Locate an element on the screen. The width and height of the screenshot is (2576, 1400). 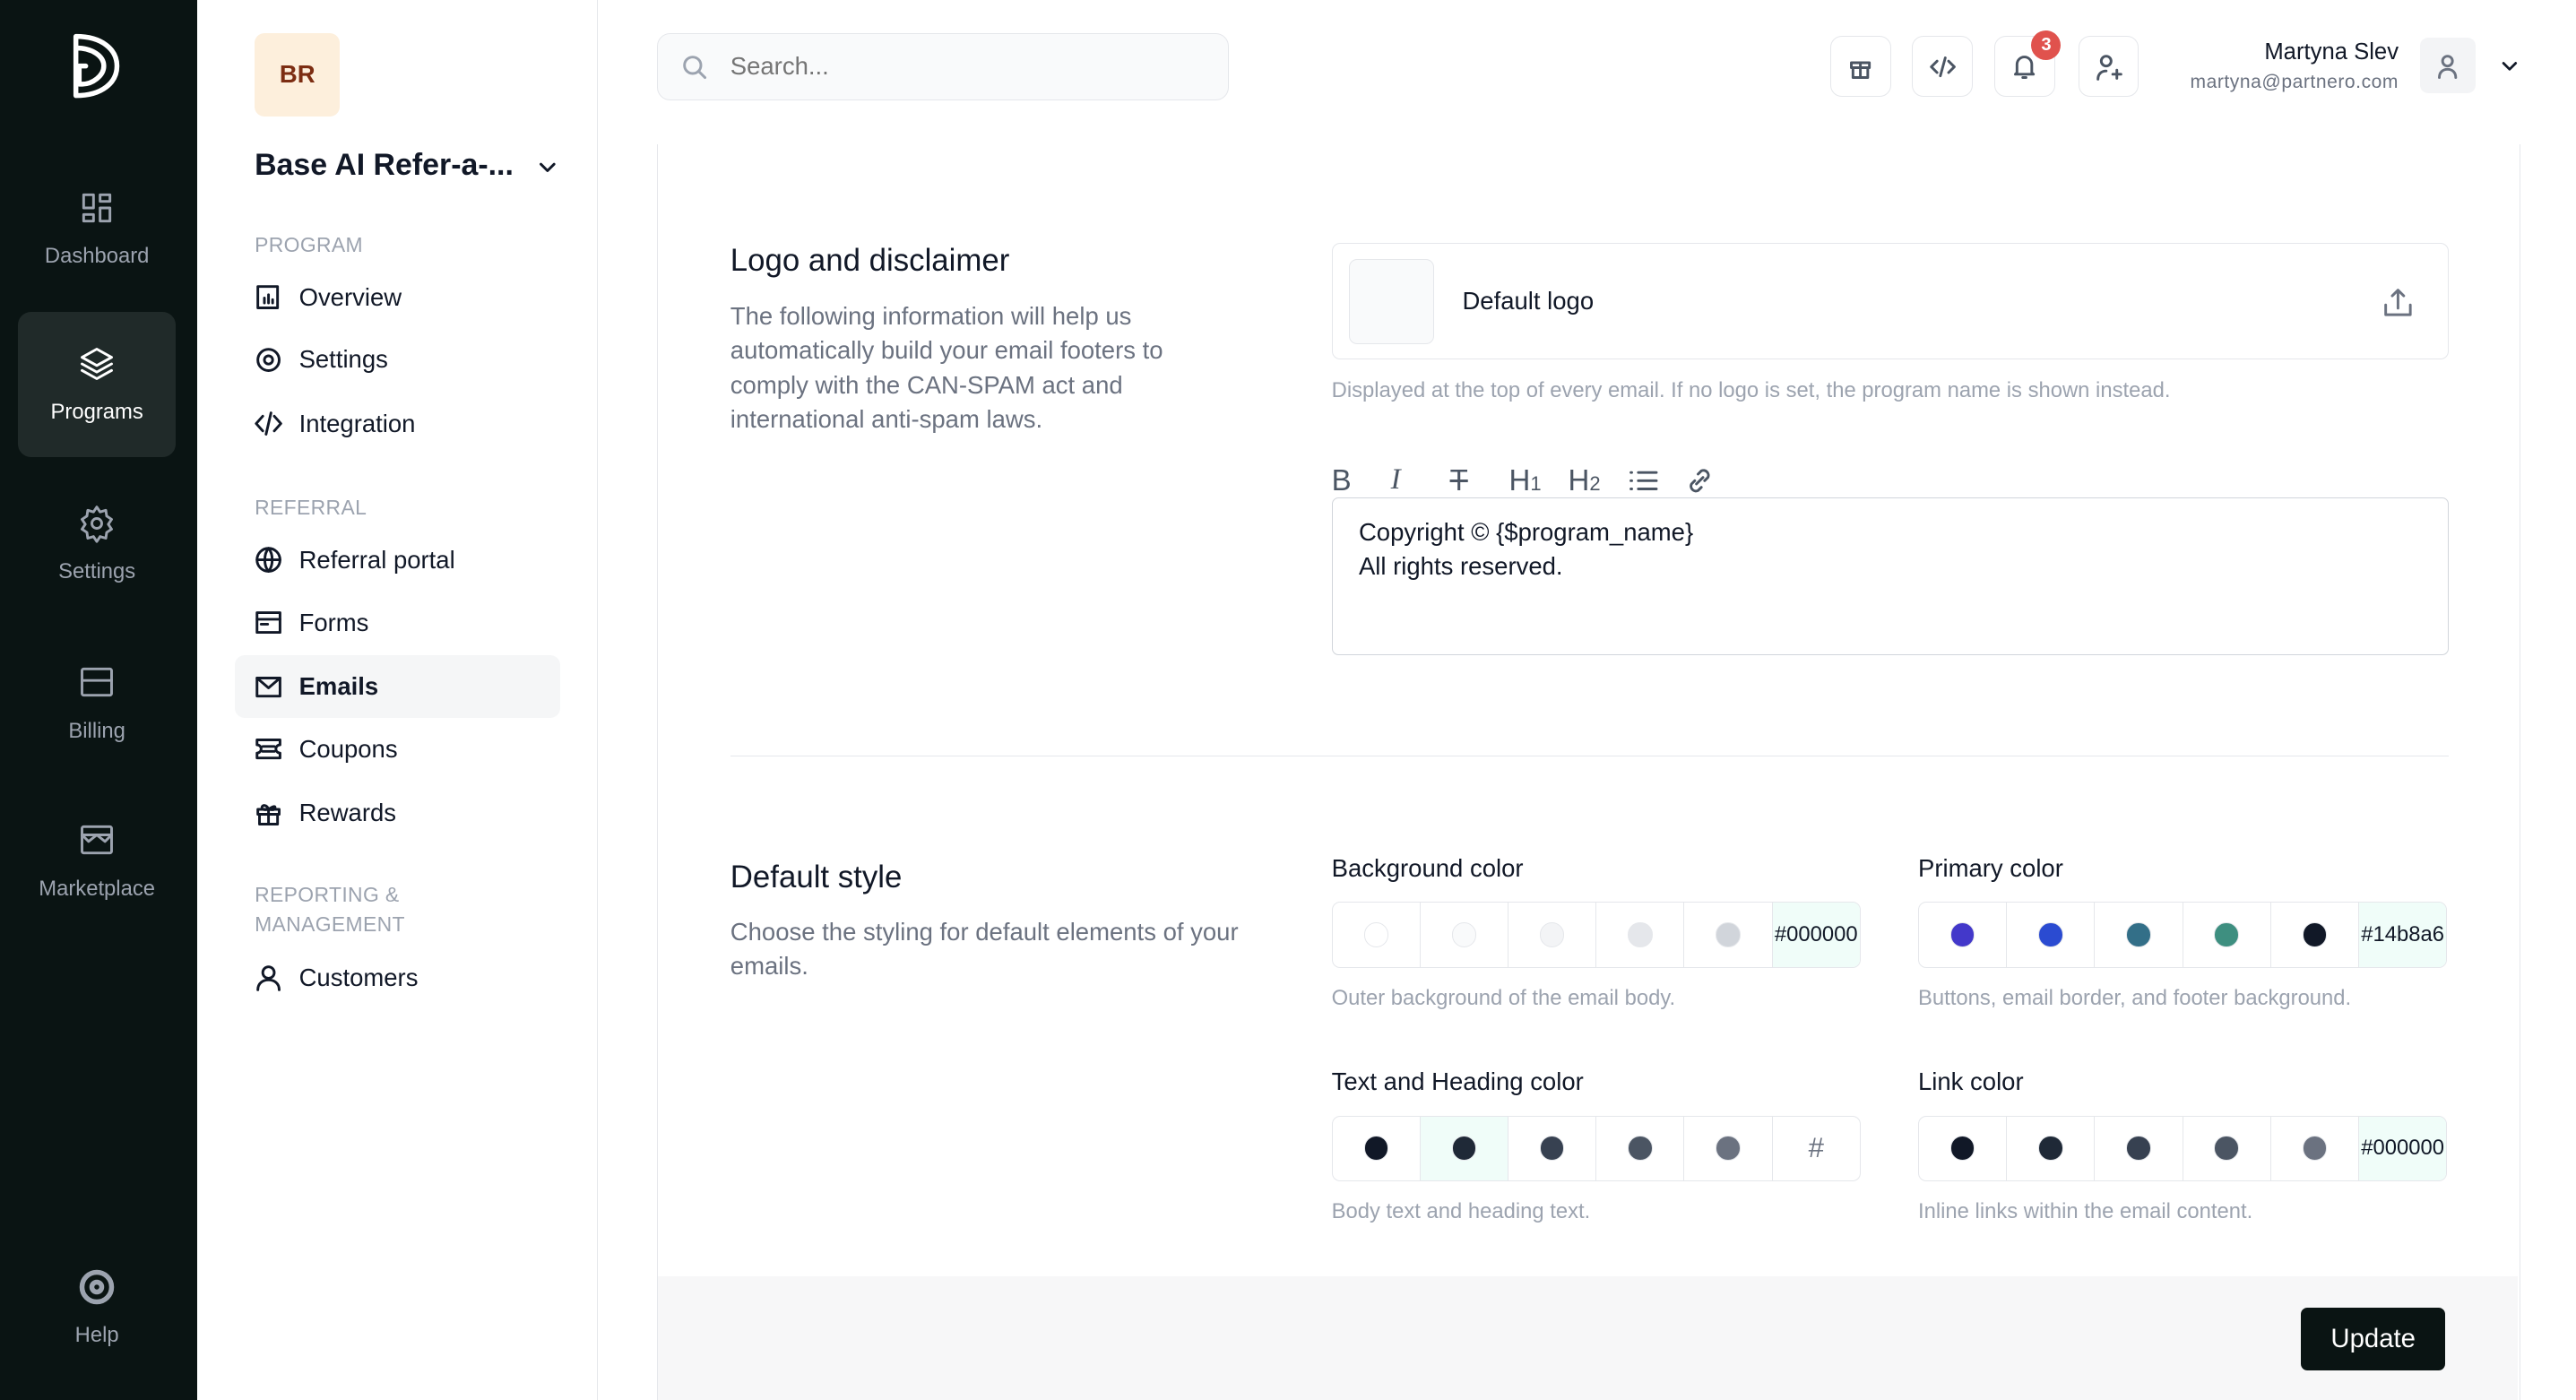
invite-user-button is located at coordinates (2108, 67).